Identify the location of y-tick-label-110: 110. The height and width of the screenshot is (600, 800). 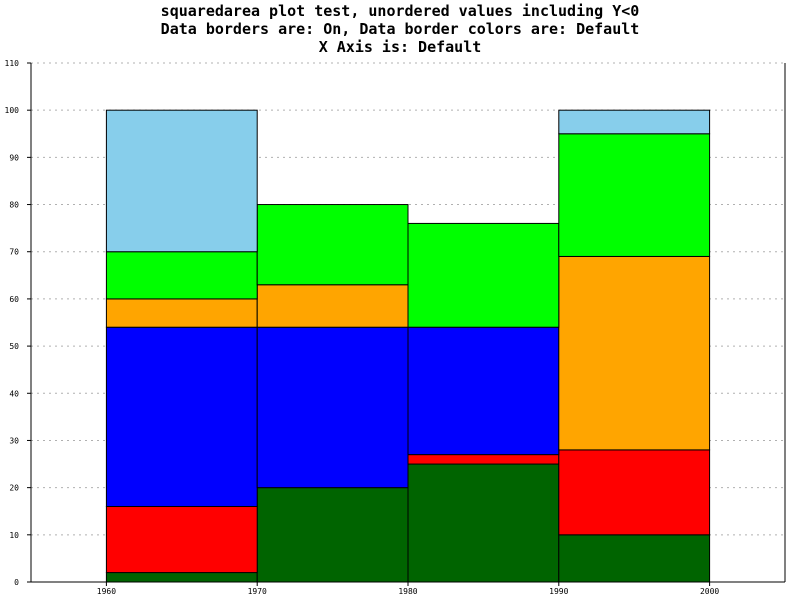
(12, 63).